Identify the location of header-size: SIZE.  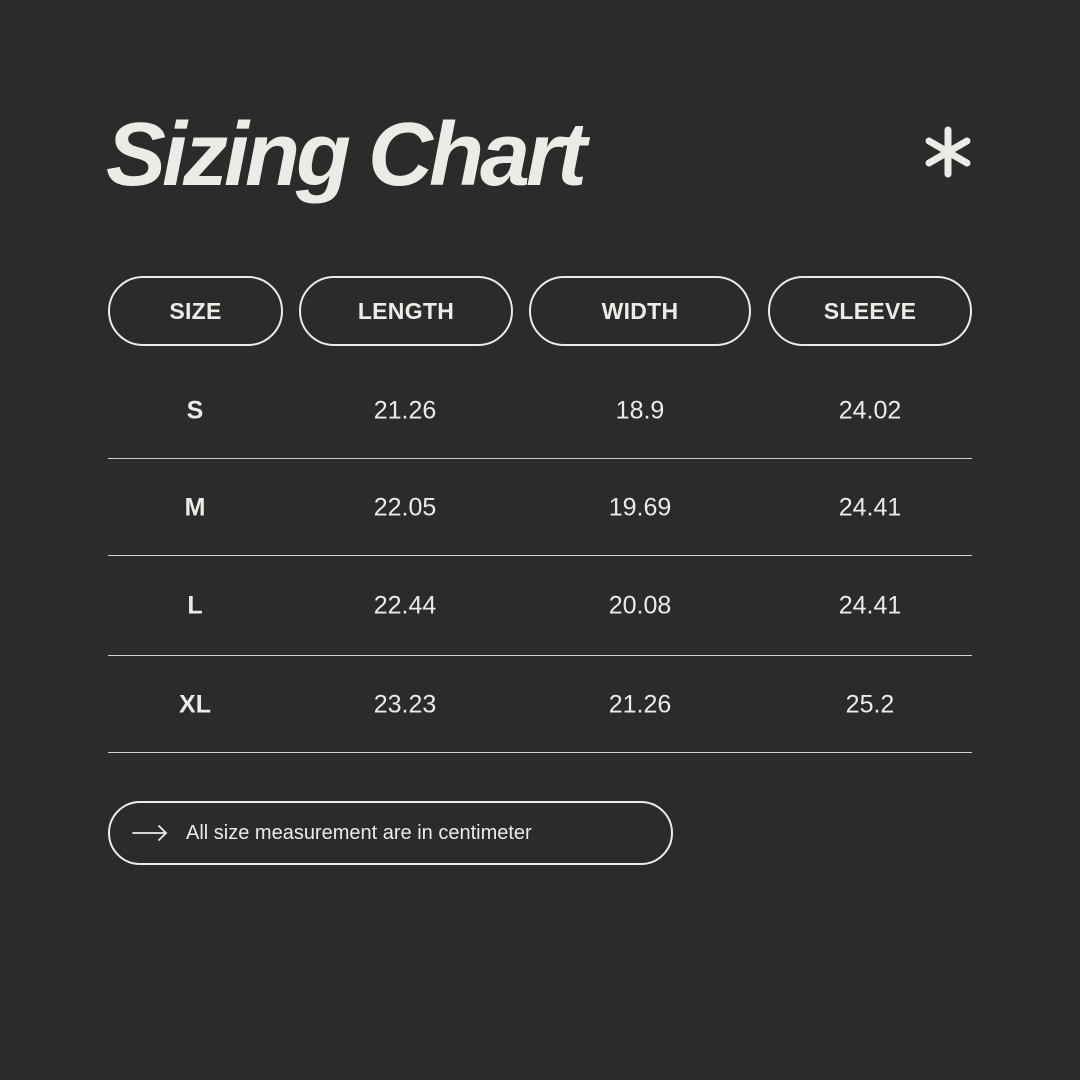
(195, 311).